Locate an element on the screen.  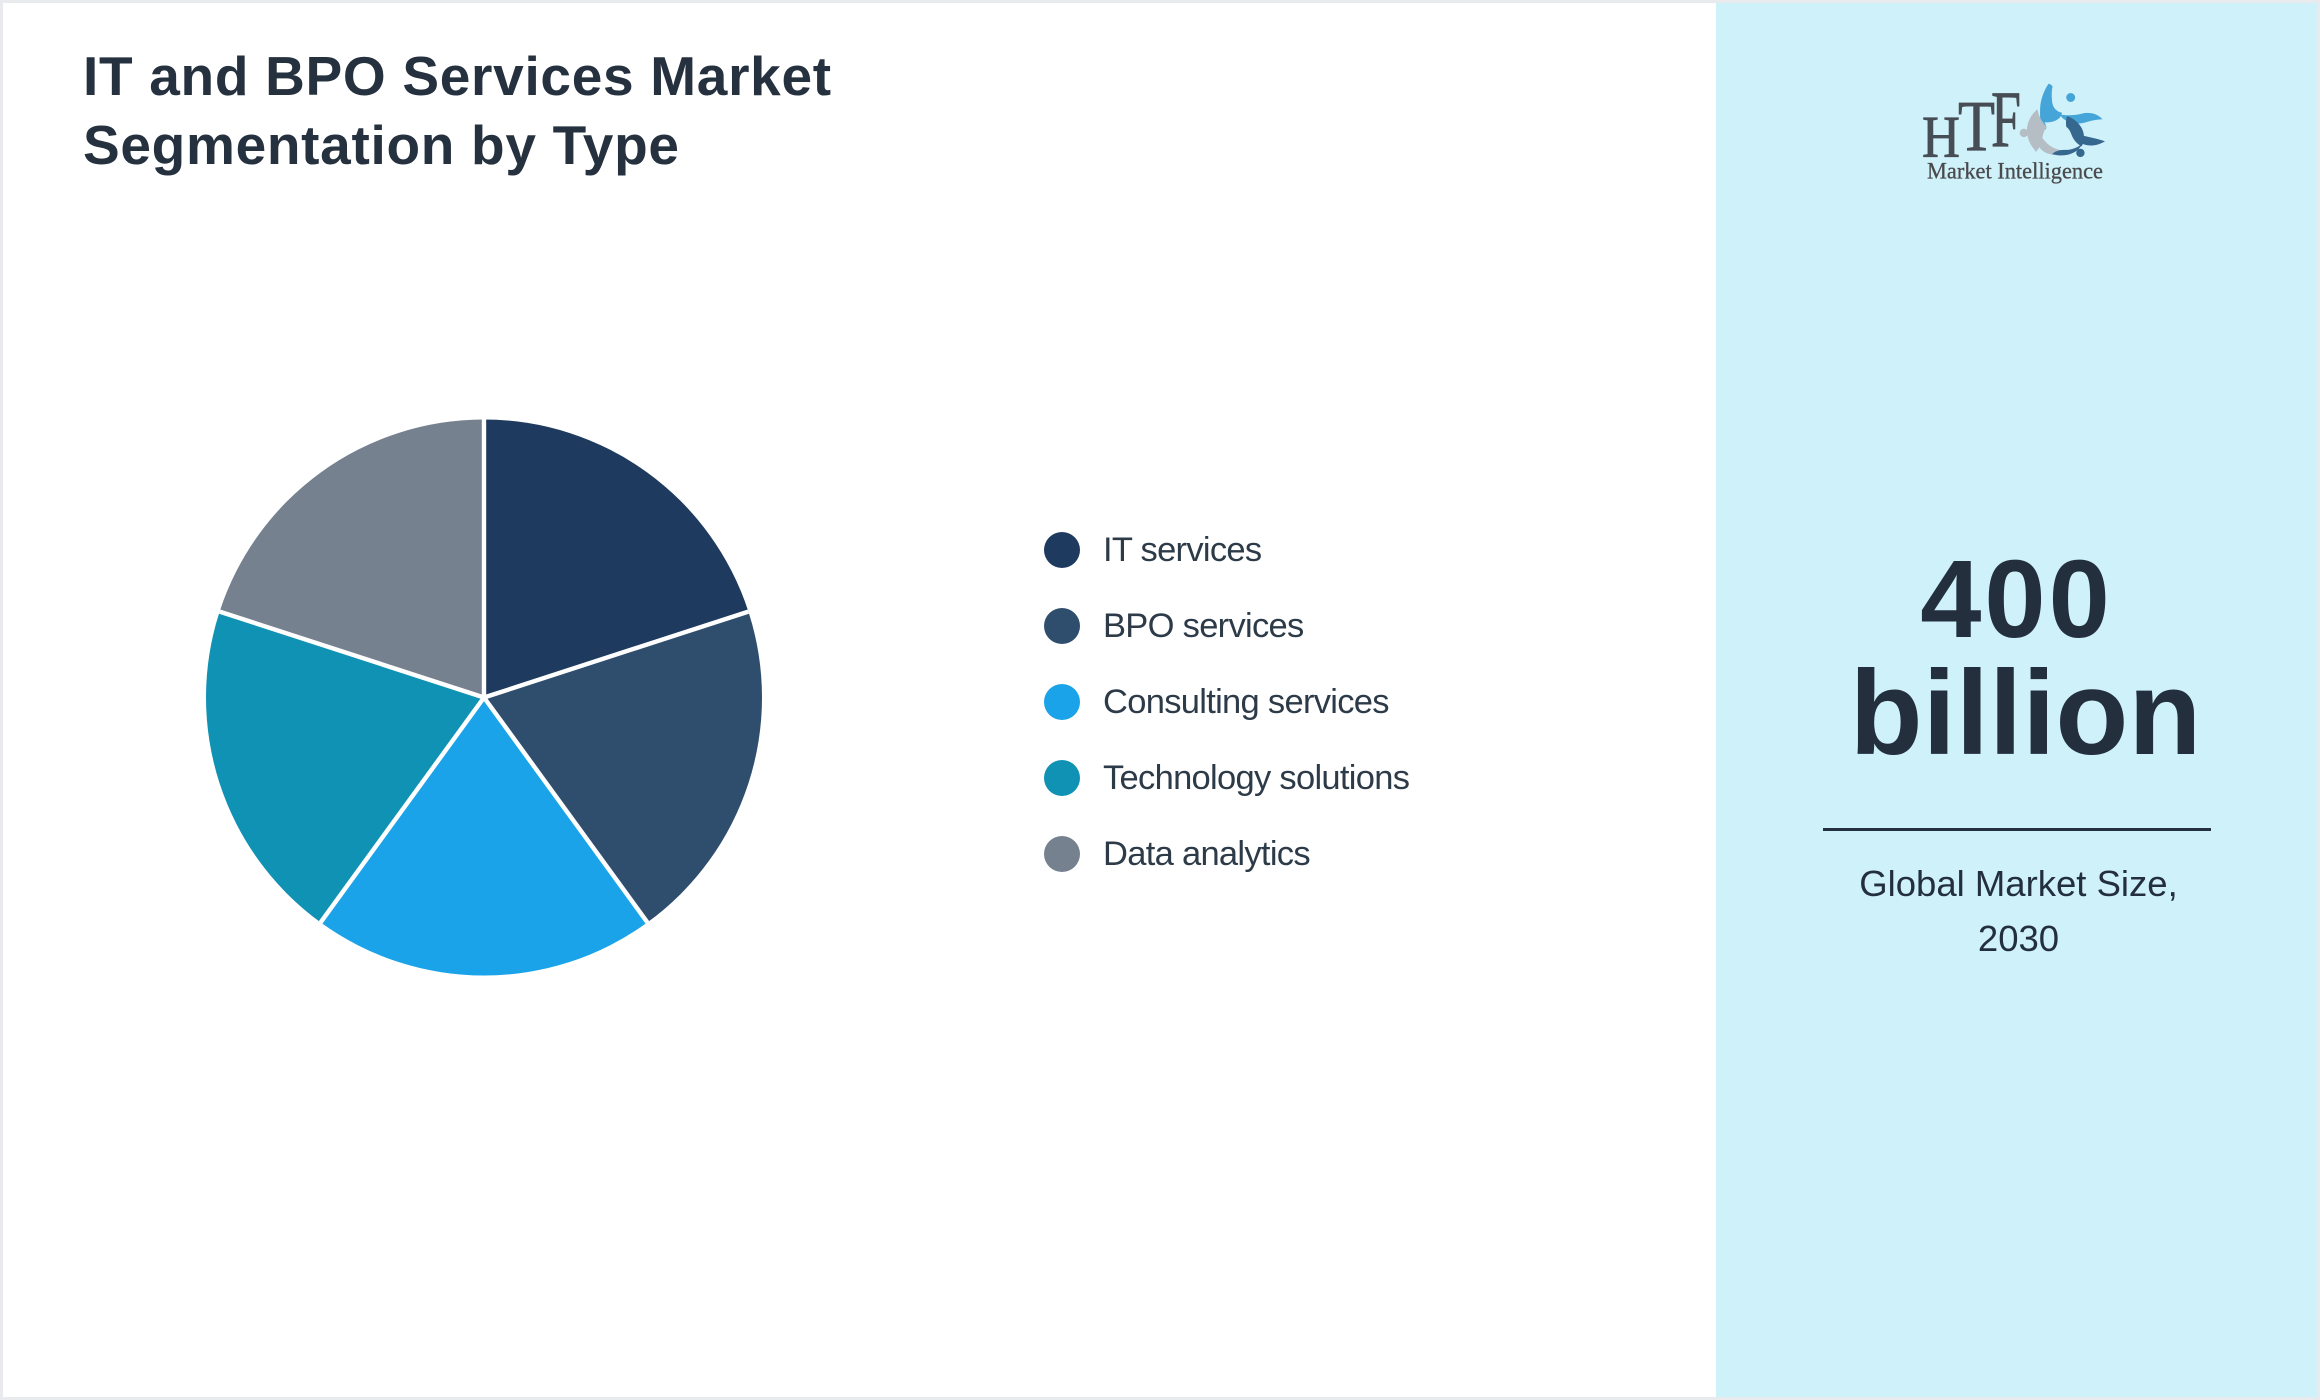
svg-text: Market Intelligence is located at coordinates (2015, 171).